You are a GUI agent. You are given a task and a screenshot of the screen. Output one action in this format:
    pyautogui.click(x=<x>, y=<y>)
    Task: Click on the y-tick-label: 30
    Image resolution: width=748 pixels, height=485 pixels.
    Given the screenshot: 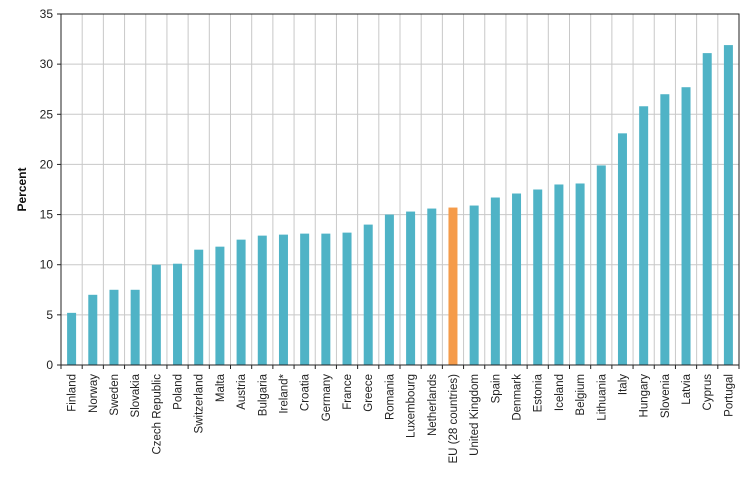 What is the action you would take?
    pyautogui.click(x=47, y=64)
    